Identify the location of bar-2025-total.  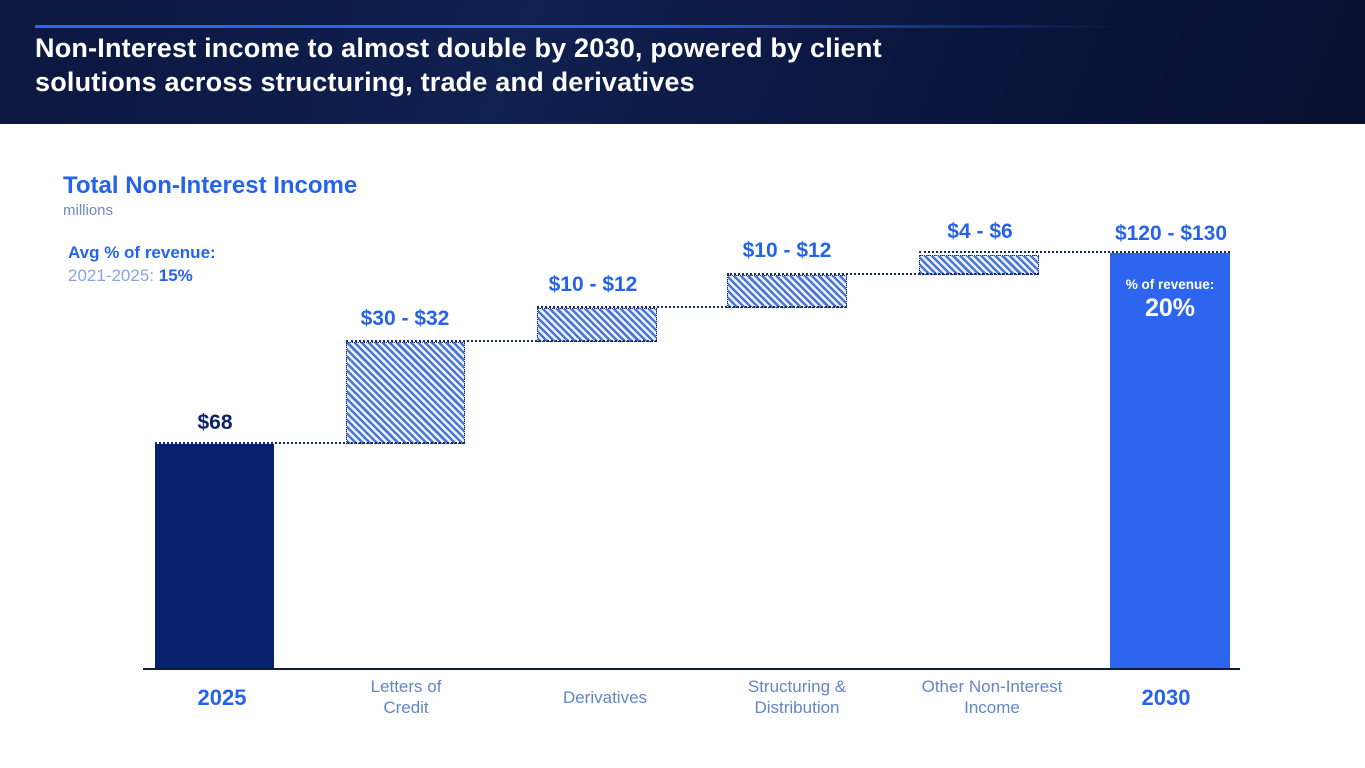
(214, 556).